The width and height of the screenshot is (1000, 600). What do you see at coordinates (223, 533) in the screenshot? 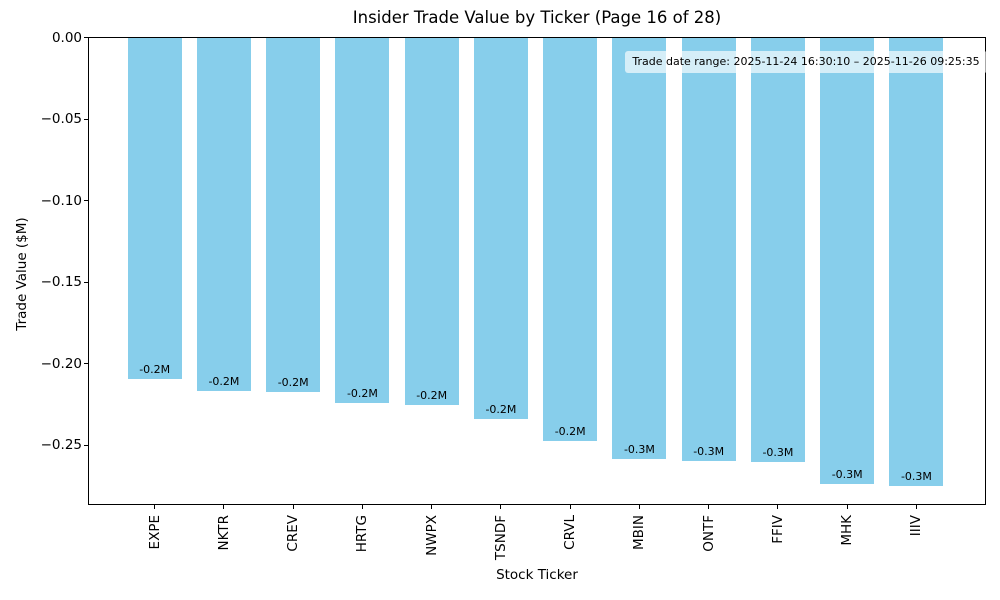
I see `x-tick-label-text: NKTR` at bounding box center [223, 533].